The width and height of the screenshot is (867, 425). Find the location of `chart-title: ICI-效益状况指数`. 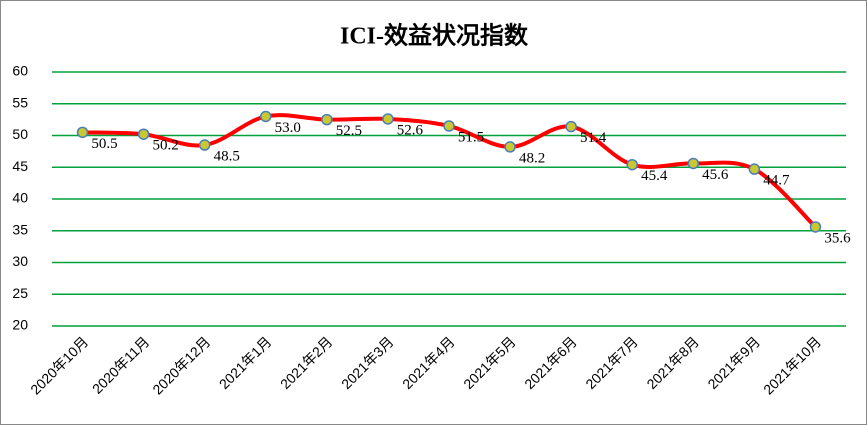

chart-title: ICI-效益状况指数 is located at coordinates (434, 36).